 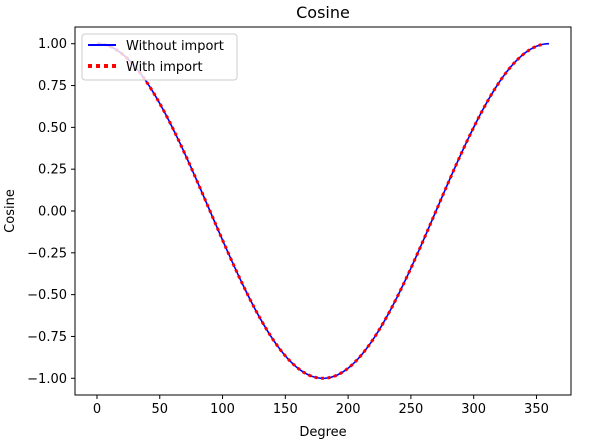 What do you see at coordinates (222, 409) in the screenshot?
I see `x-tick-label: 100` at bounding box center [222, 409].